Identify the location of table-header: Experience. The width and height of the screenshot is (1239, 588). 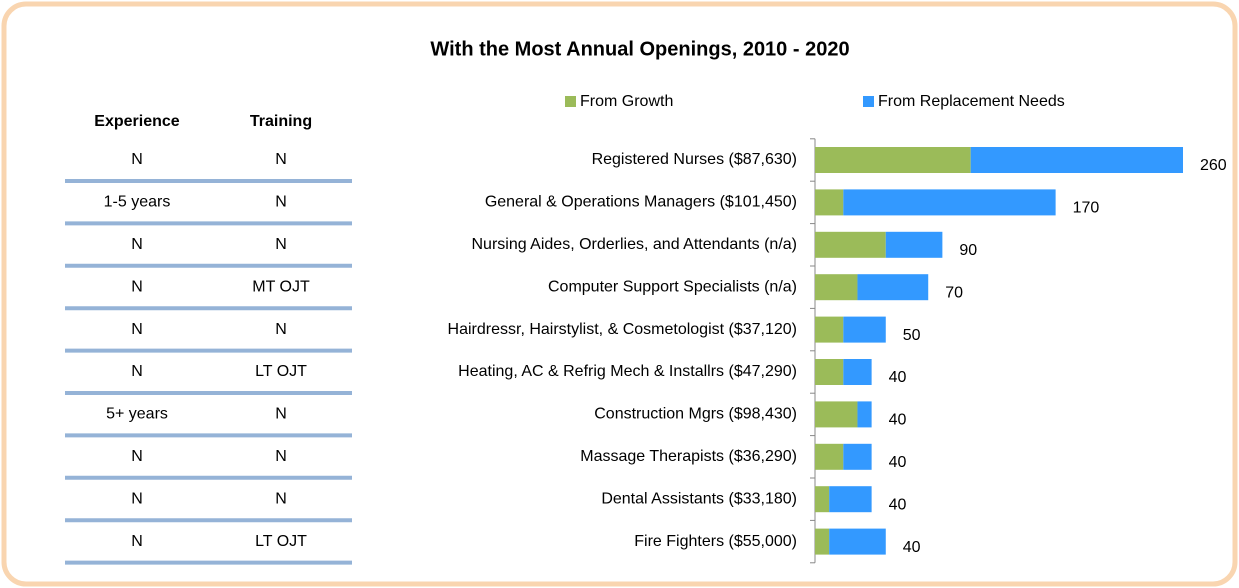
(136, 121).